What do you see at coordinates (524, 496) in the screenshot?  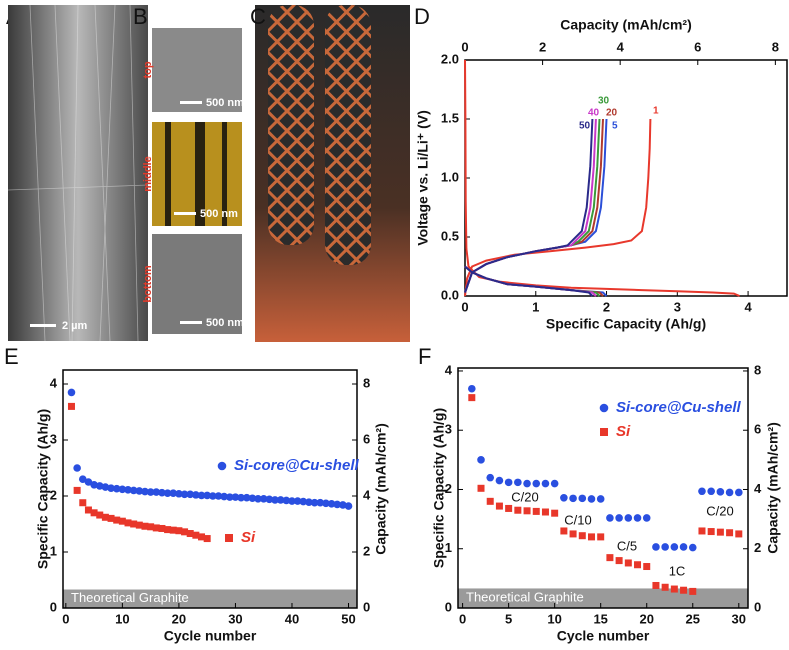 I see `rate-label: C/20` at bounding box center [524, 496].